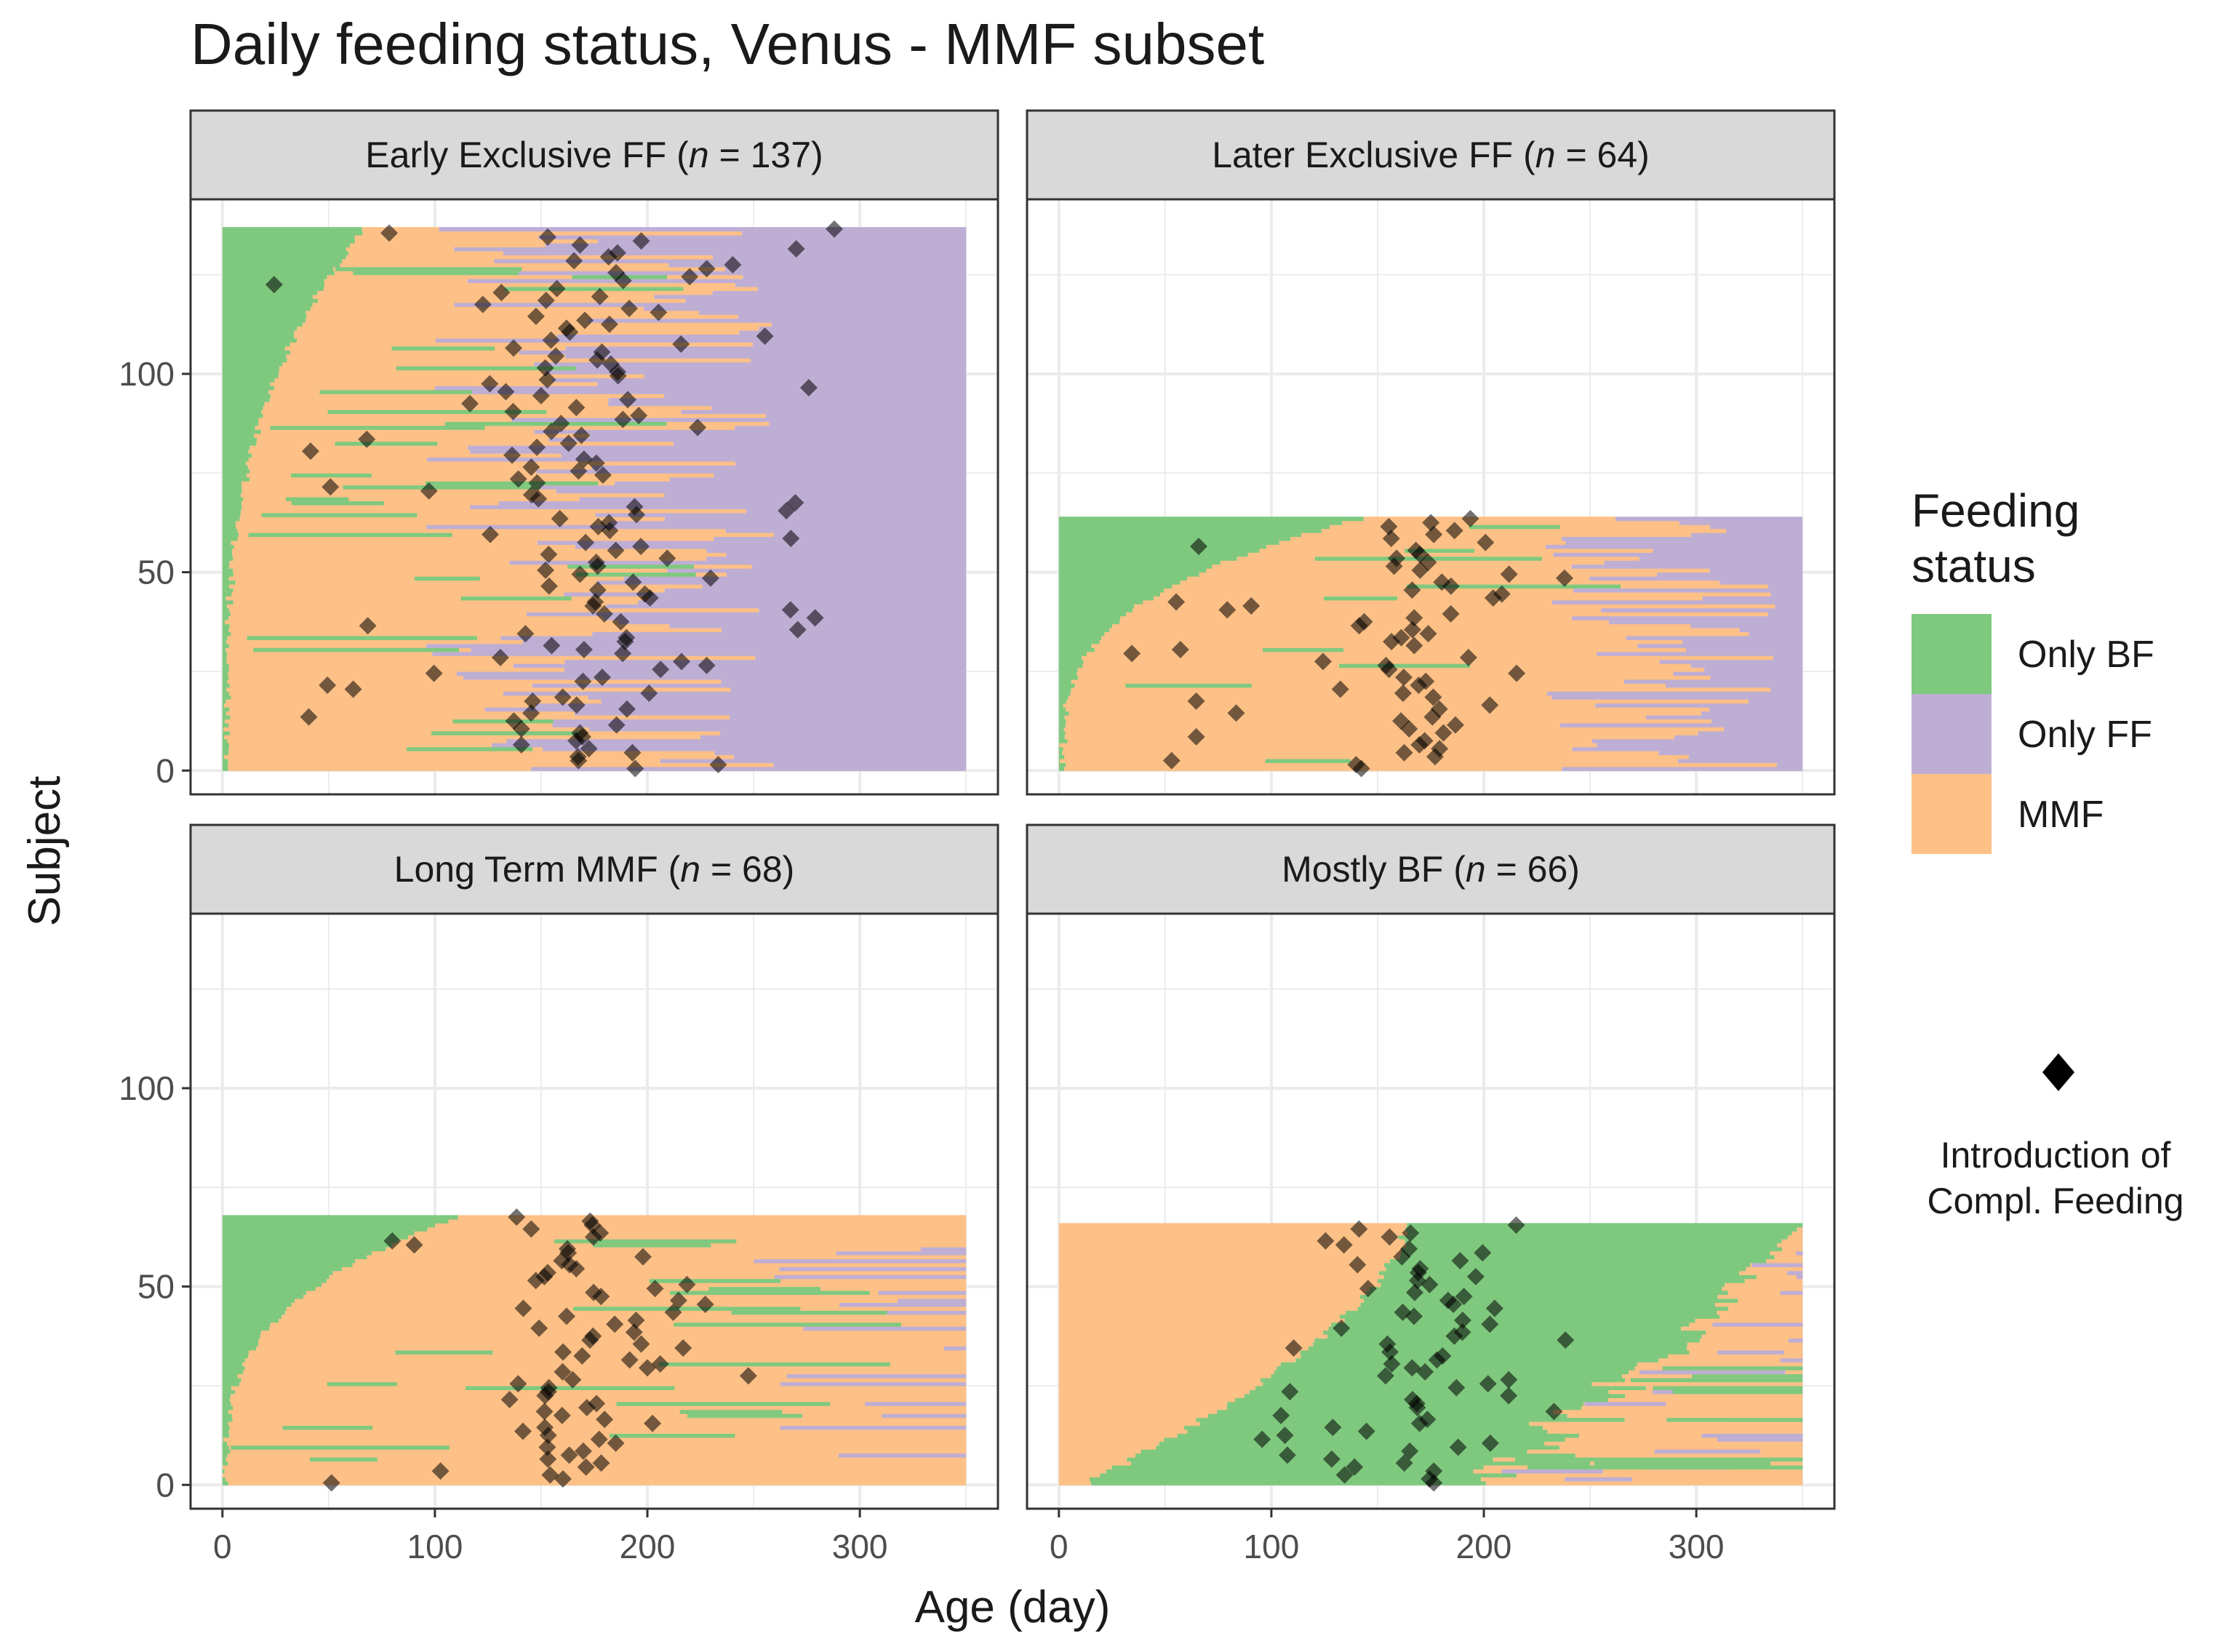 The height and width of the screenshot is (1652, 2225). What do you see at coordinates (2056, 1155) in the screenshot?
I see `legend-marker-label-line1: Introduction of` at bounding box center [2056, 1155].